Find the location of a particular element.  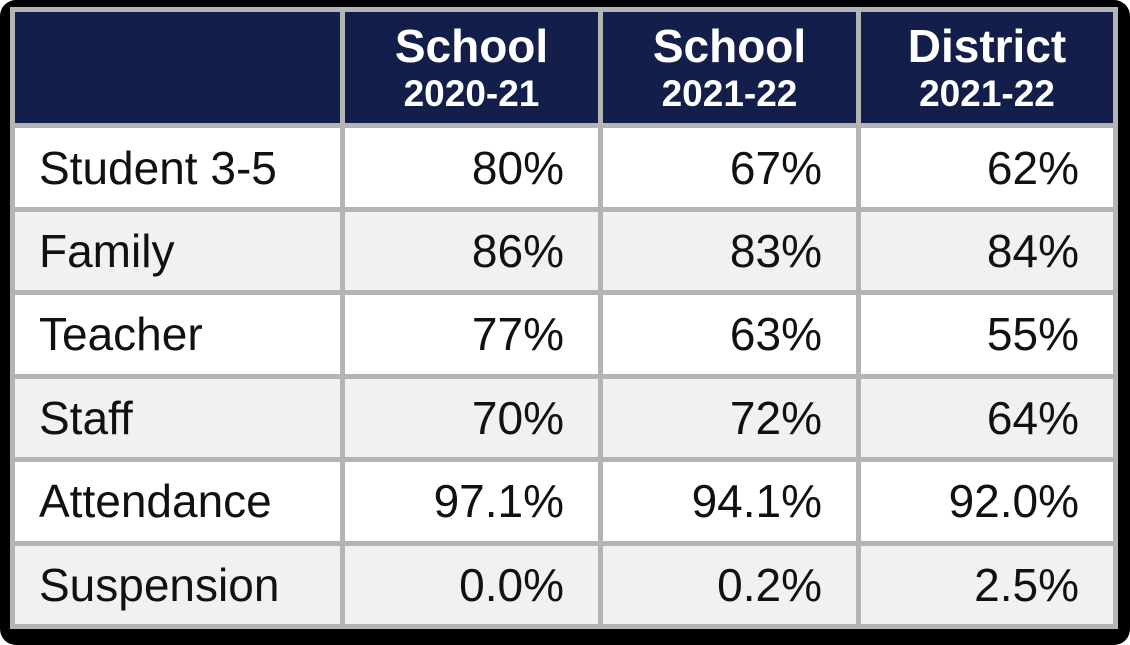

cell-value: 92.0% is located at coordinates (987, 501).